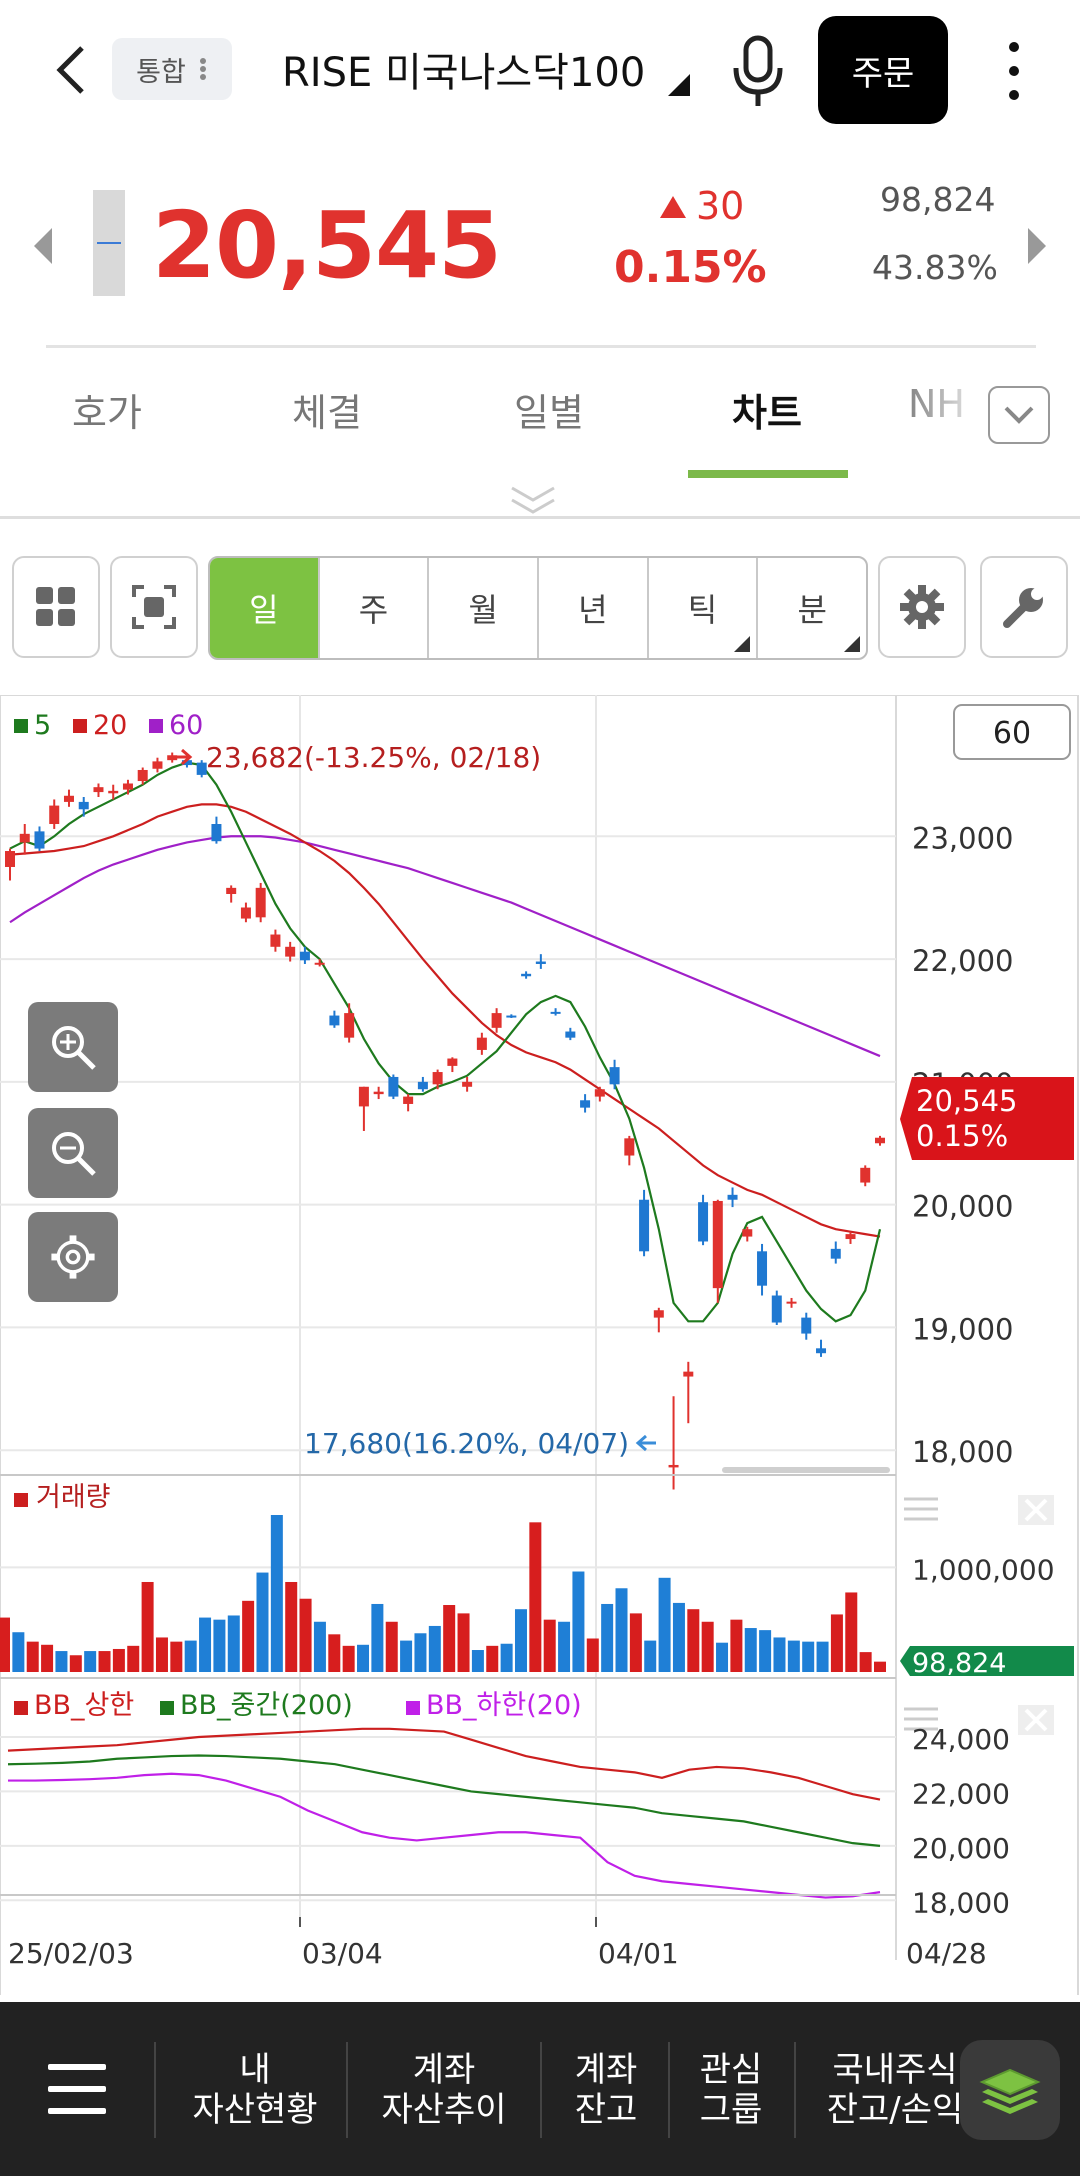  What do you see at coordinates (921, 1509) in the screenshot?
I see `panel-drag-icon` at bounding box center [921, 1509].